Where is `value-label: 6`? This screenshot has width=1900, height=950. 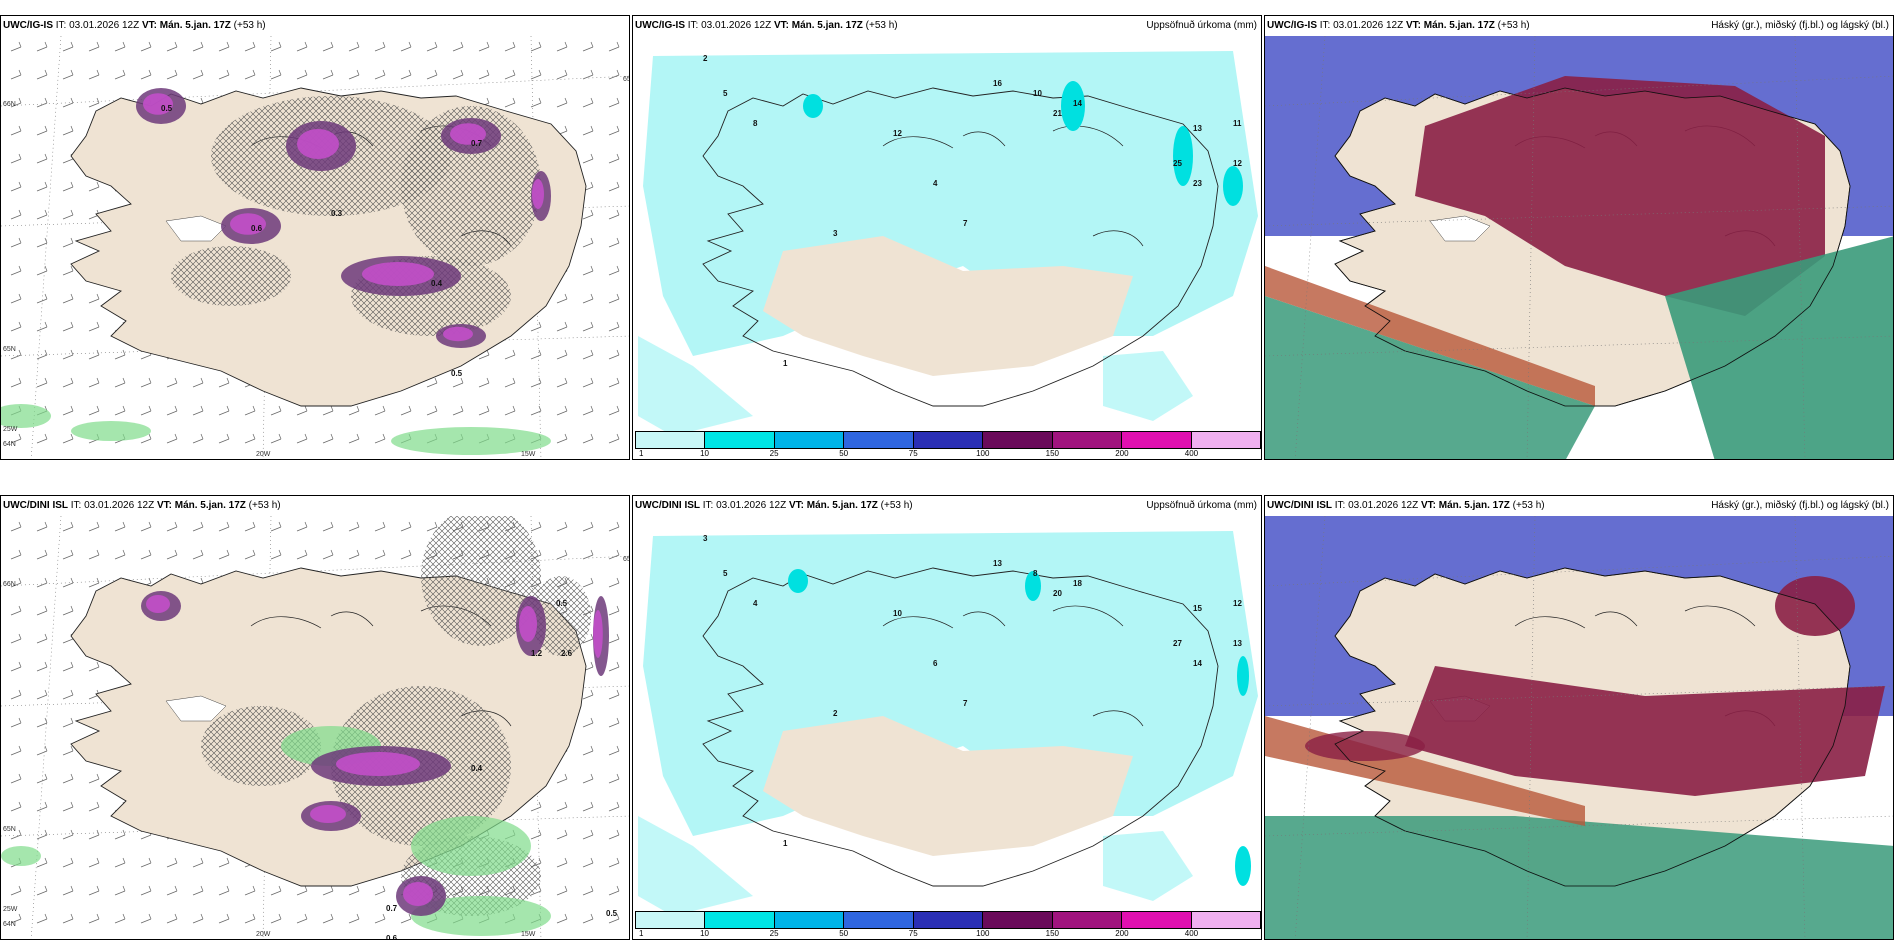
value-label: 6 is located at coordinates (935, 663).